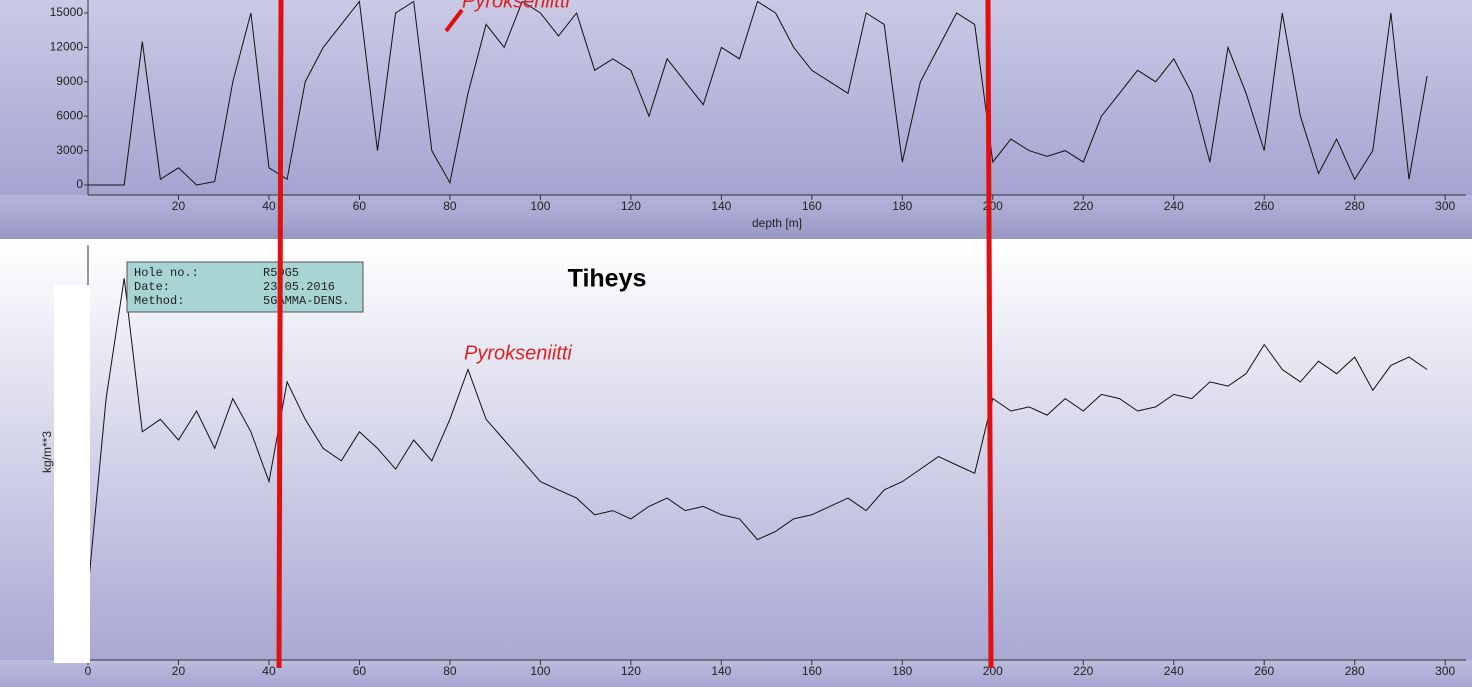 The image size is (1472, 687). I want to click on bottom-axis-bg, so click(736, 673).